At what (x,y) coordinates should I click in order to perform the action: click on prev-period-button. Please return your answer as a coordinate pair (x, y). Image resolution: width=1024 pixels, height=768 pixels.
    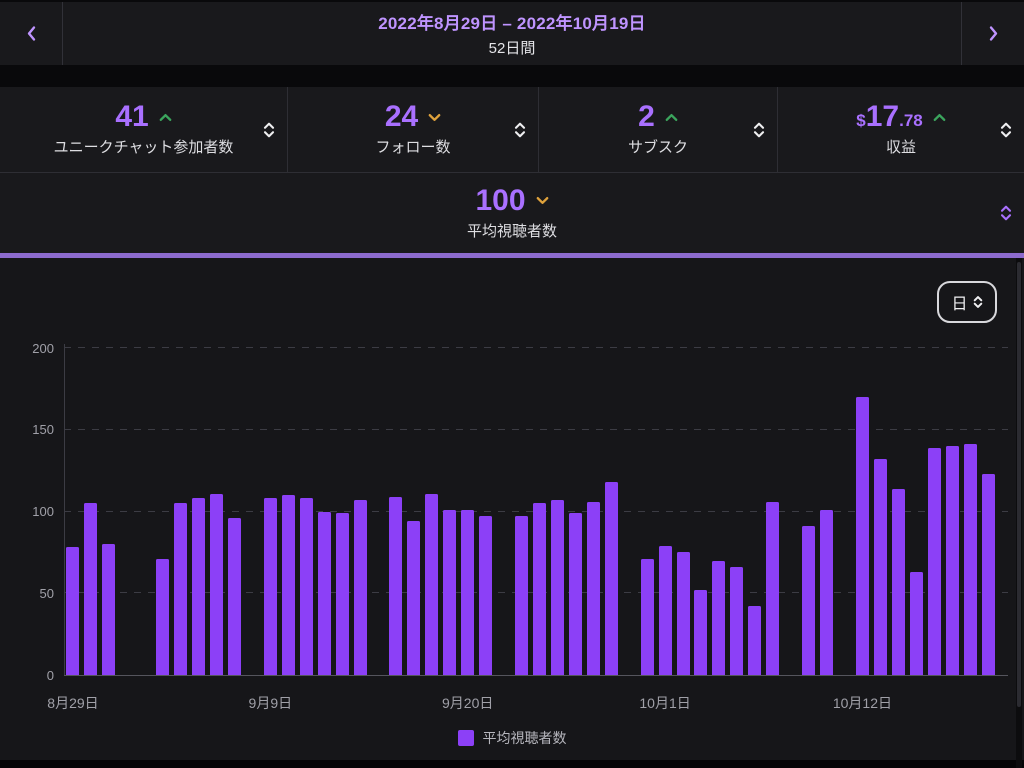
    Looking at the image, I should click on (31, 33).